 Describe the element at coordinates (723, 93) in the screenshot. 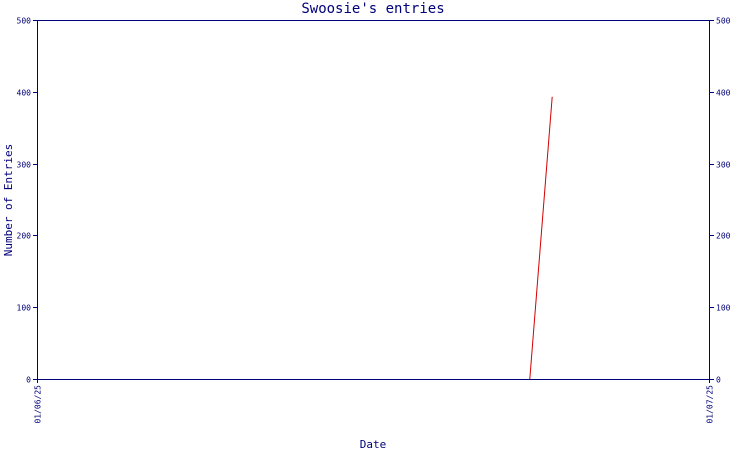

I see `y-tick-label-right: 400` at that location.